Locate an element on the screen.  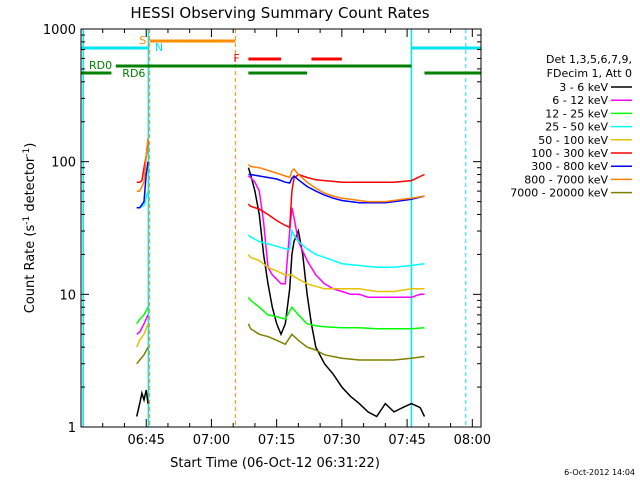
legend-label-7: 300 - 800 keV is located at coordinates (569, 166).